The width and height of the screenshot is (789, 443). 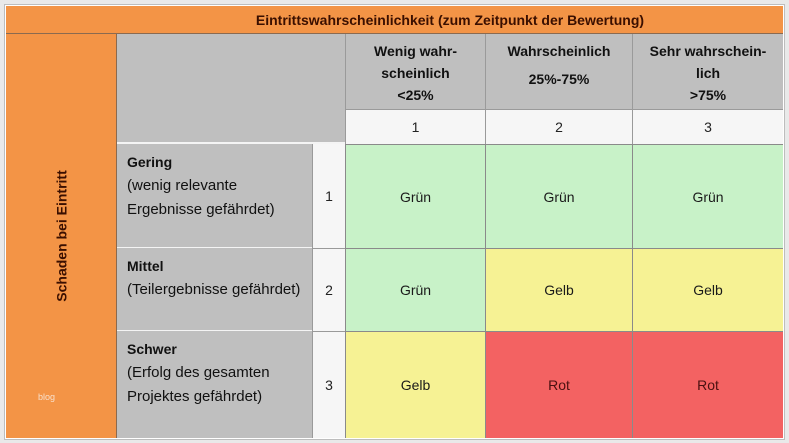 What do you see at coordinates (47, 397) in the screenshot?
I see `watermark: blog` at bounding box center [47, 397].